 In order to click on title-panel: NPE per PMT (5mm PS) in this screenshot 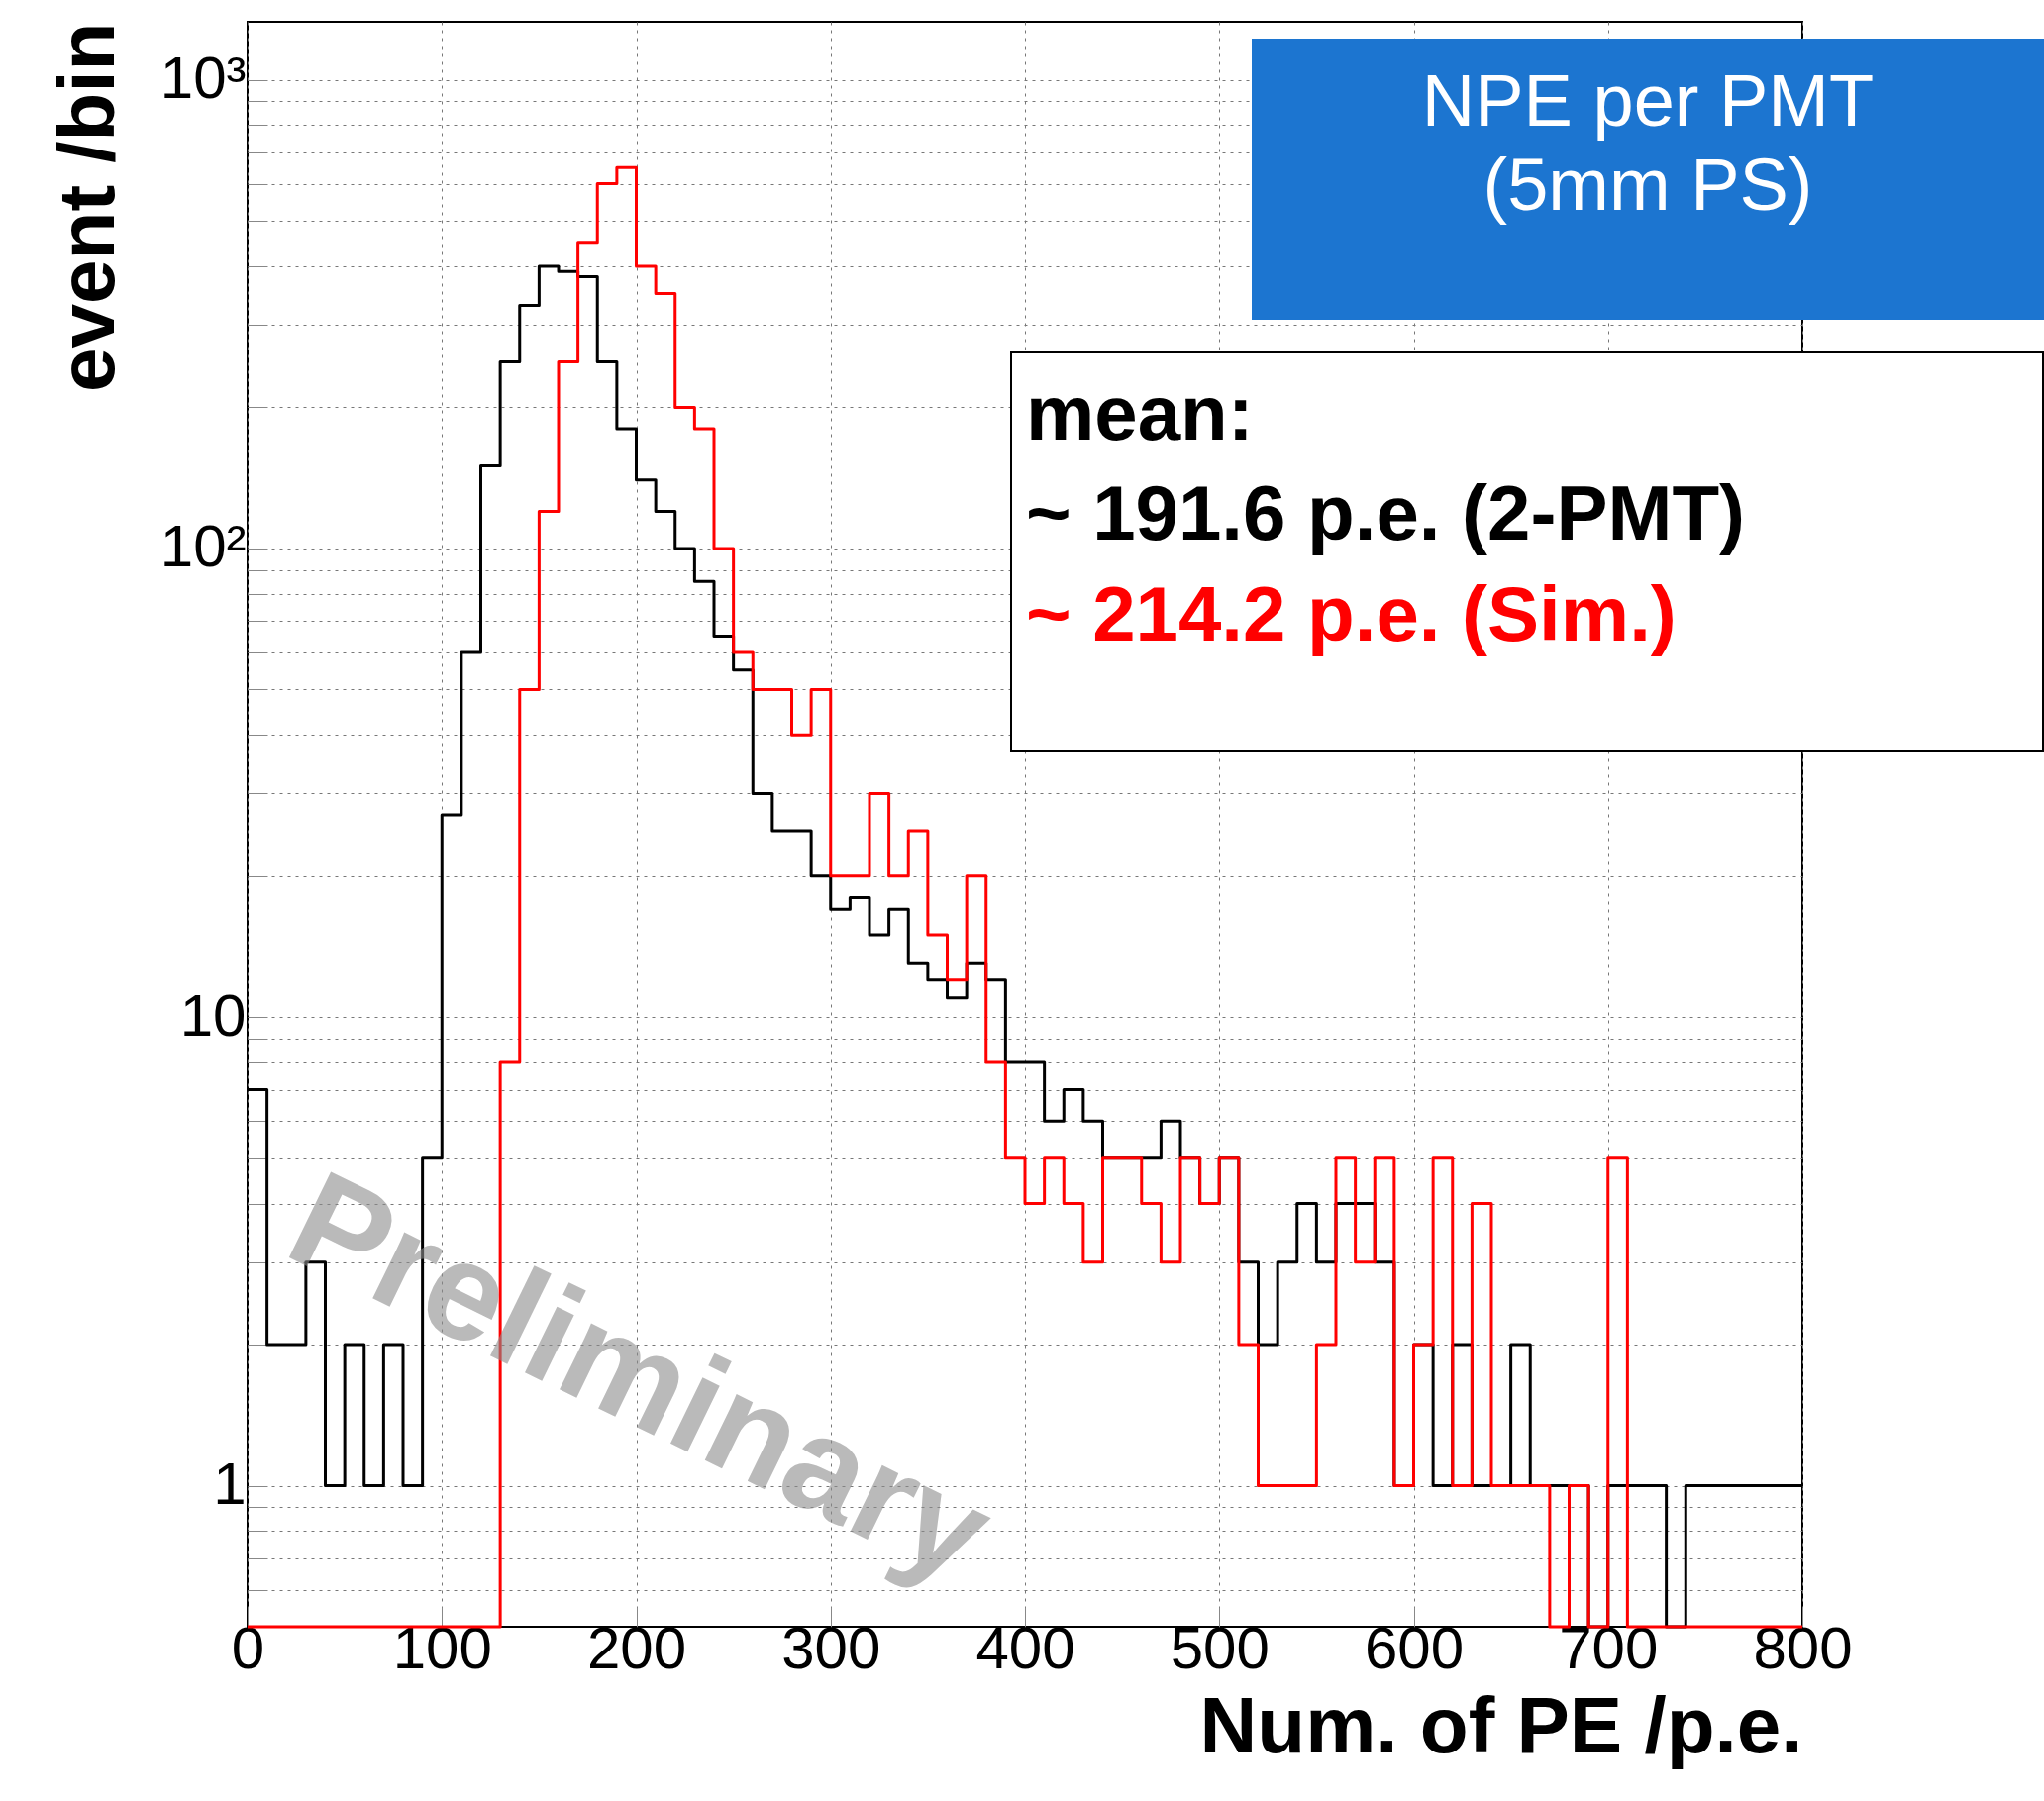, I will do `click(1648, 179)`.